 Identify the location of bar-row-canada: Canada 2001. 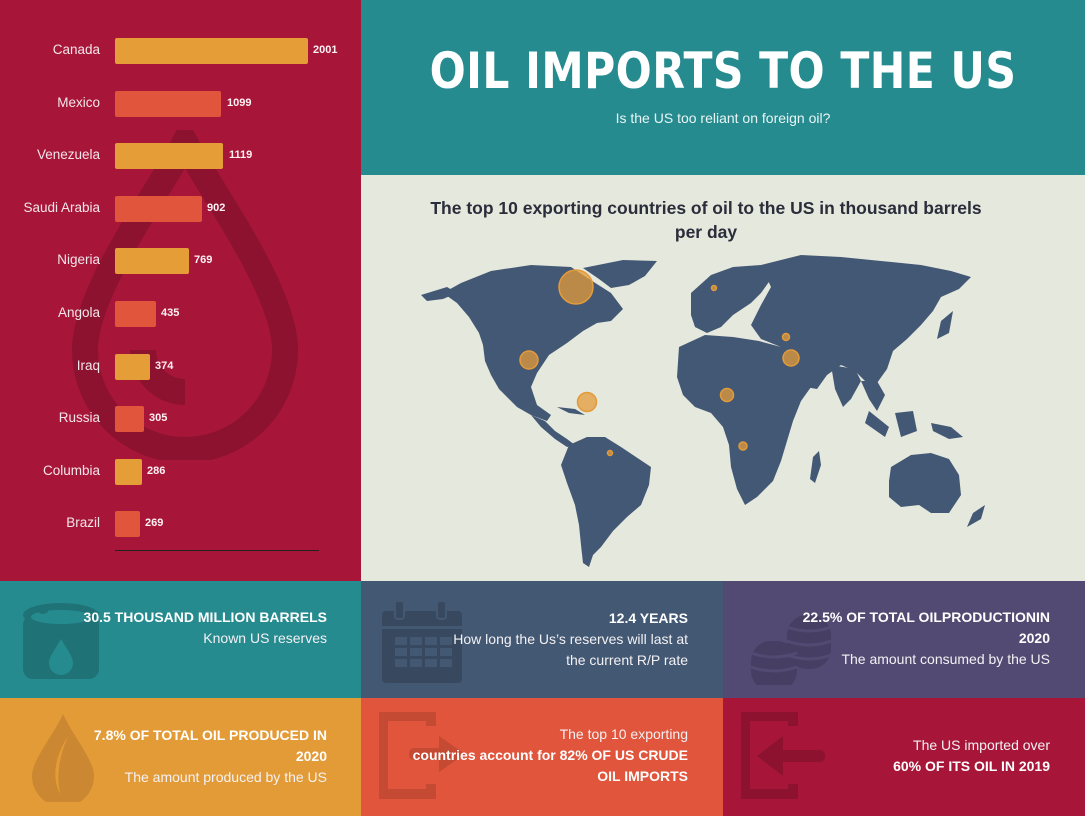
(180, 51).